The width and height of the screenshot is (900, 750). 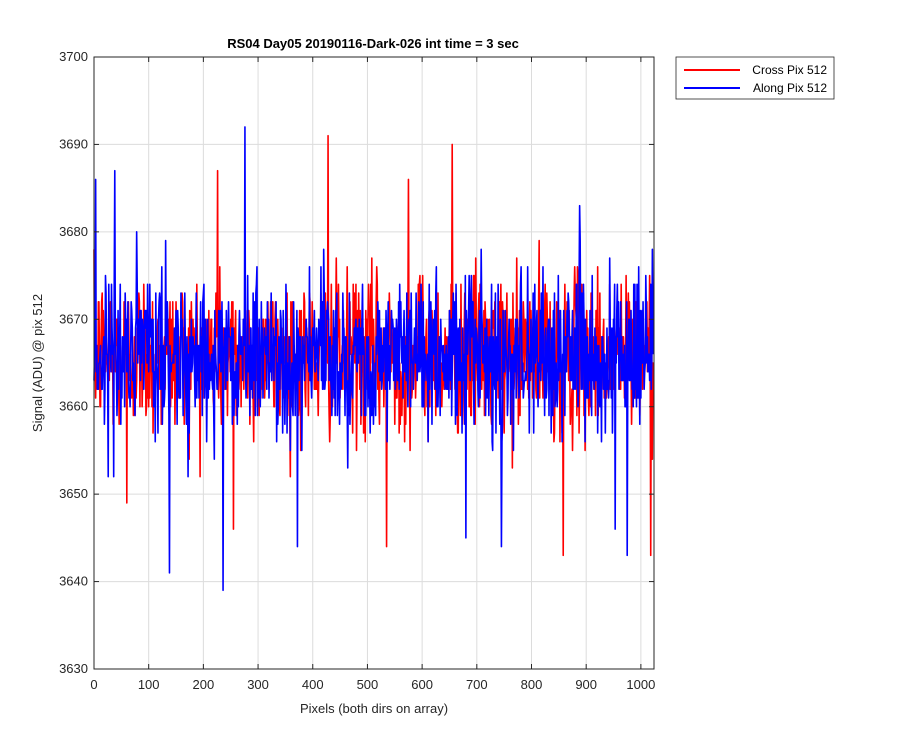 I want to click on legend-label-cross: Cross Pix 512, so click(x=789, y=70).